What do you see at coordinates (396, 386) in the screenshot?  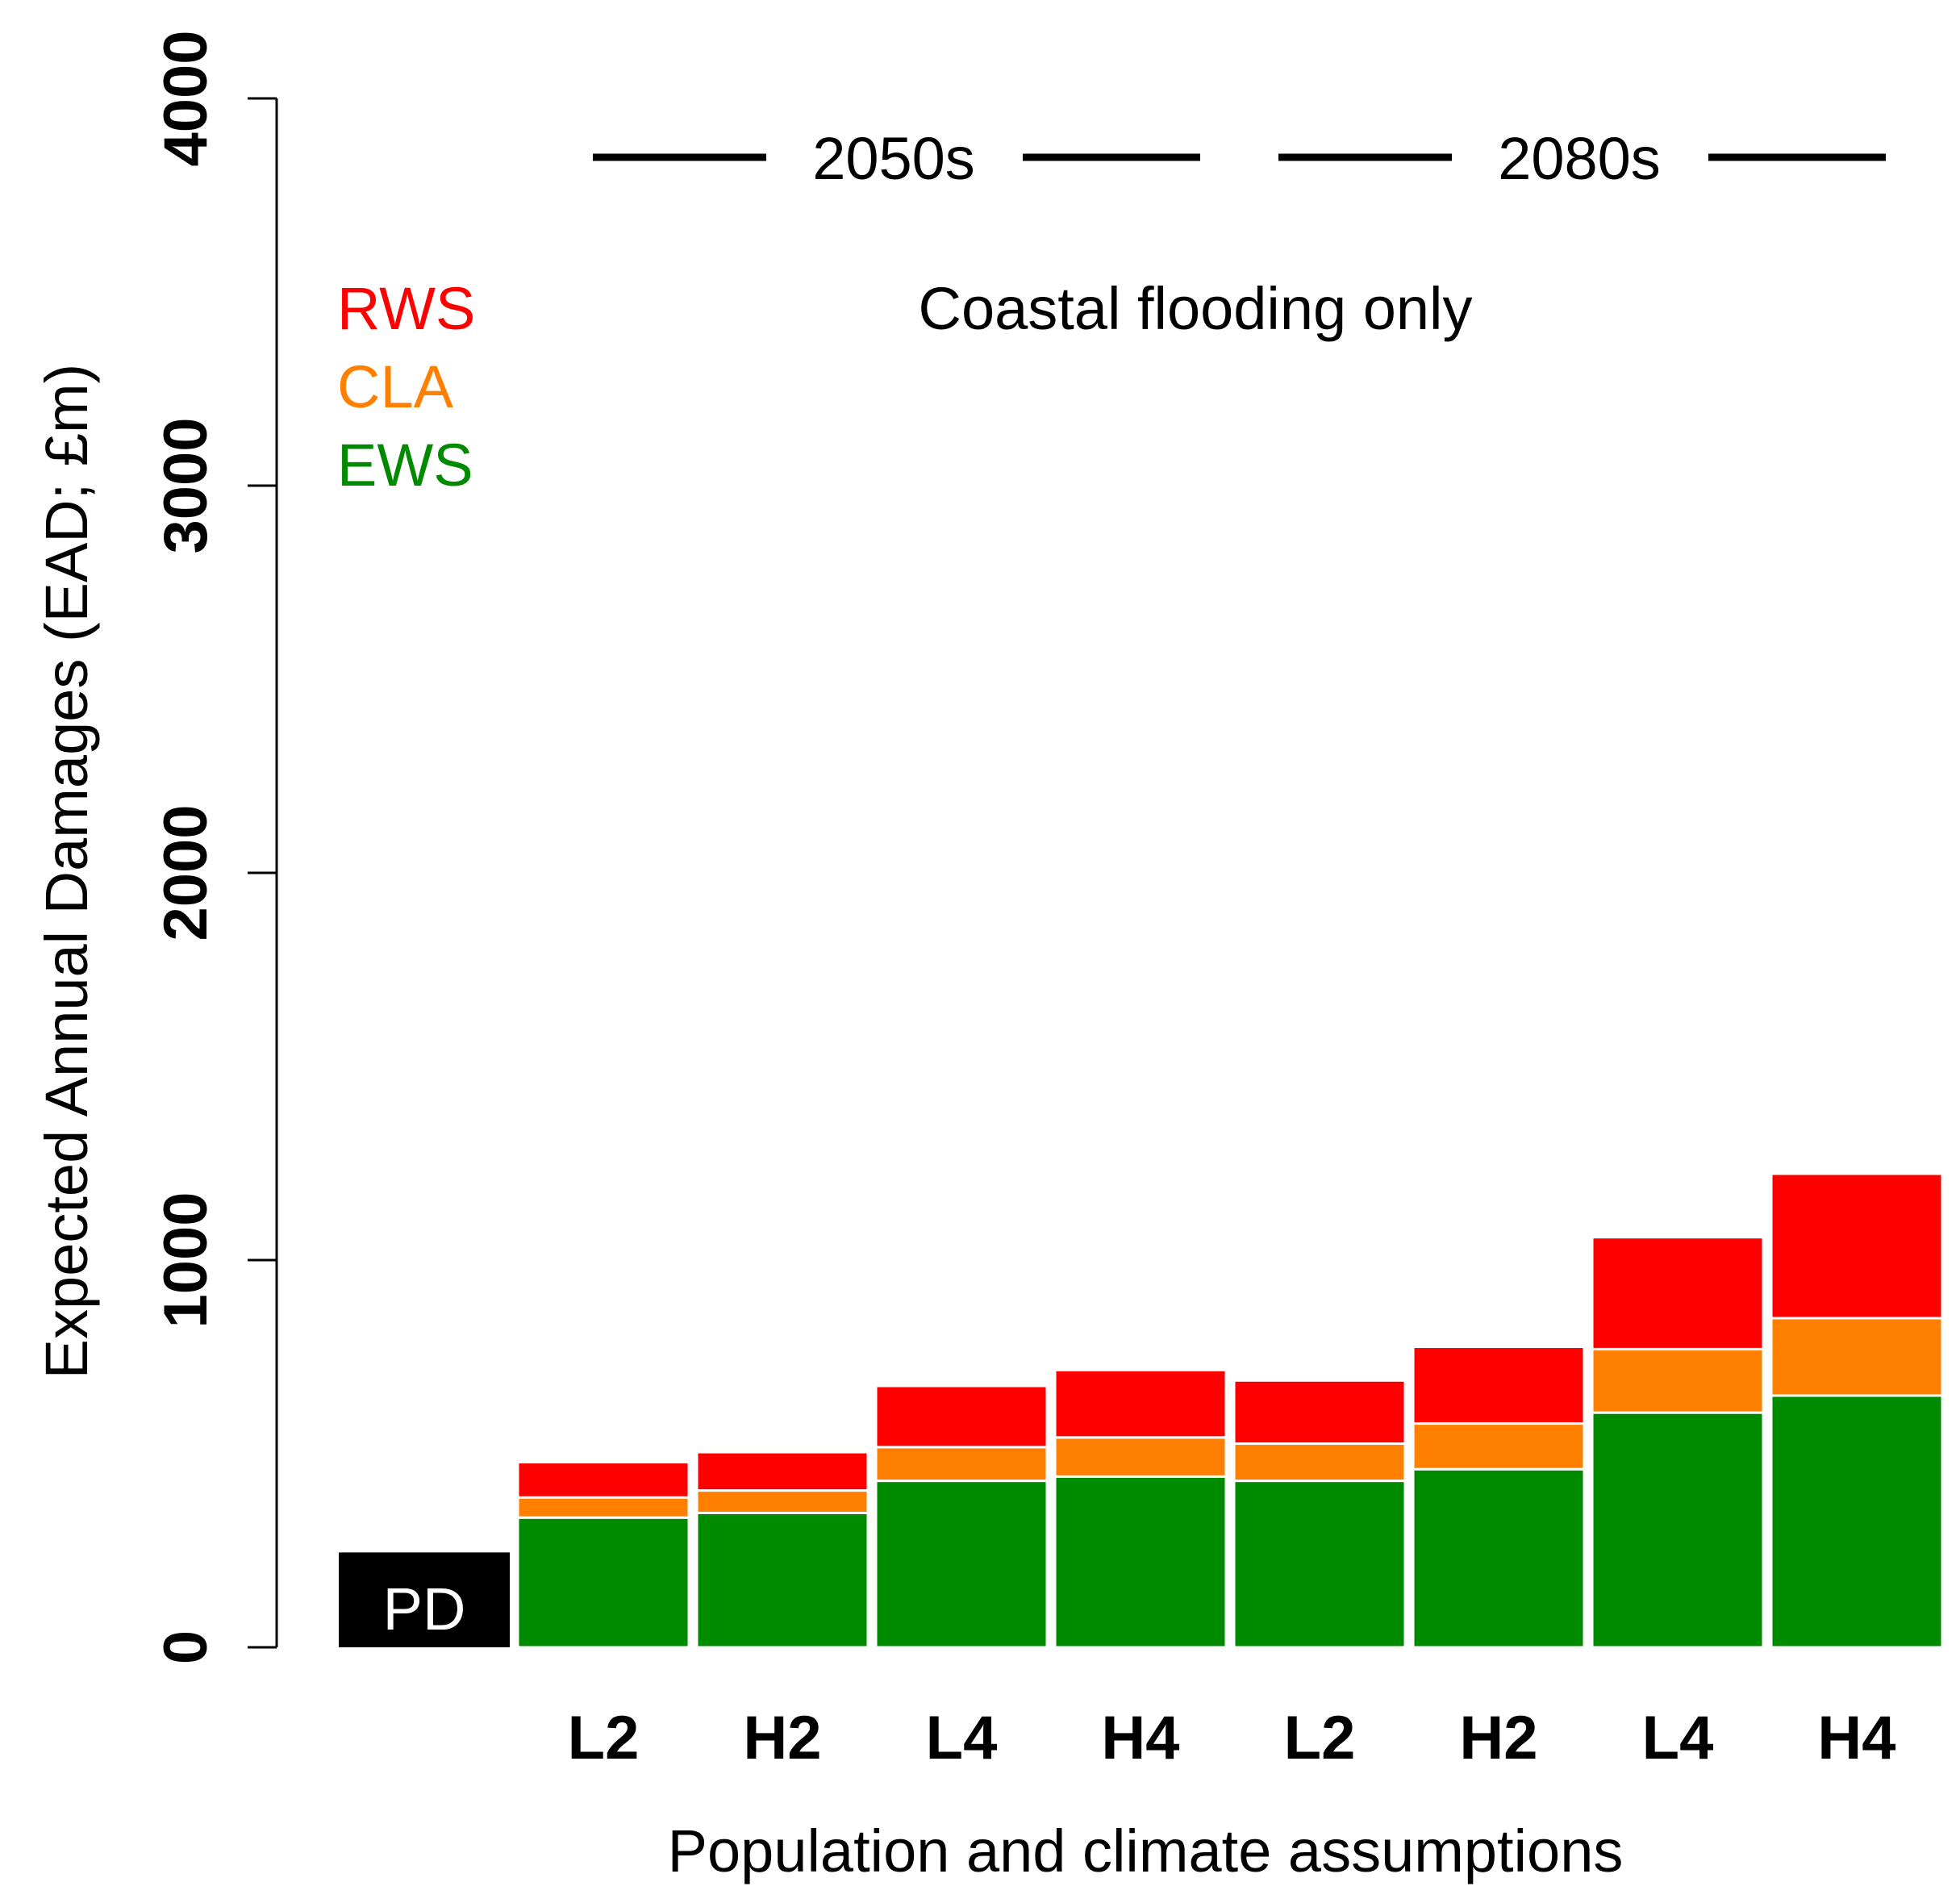 I see `legend-cla: CLA` at bounding box center [396, 386].